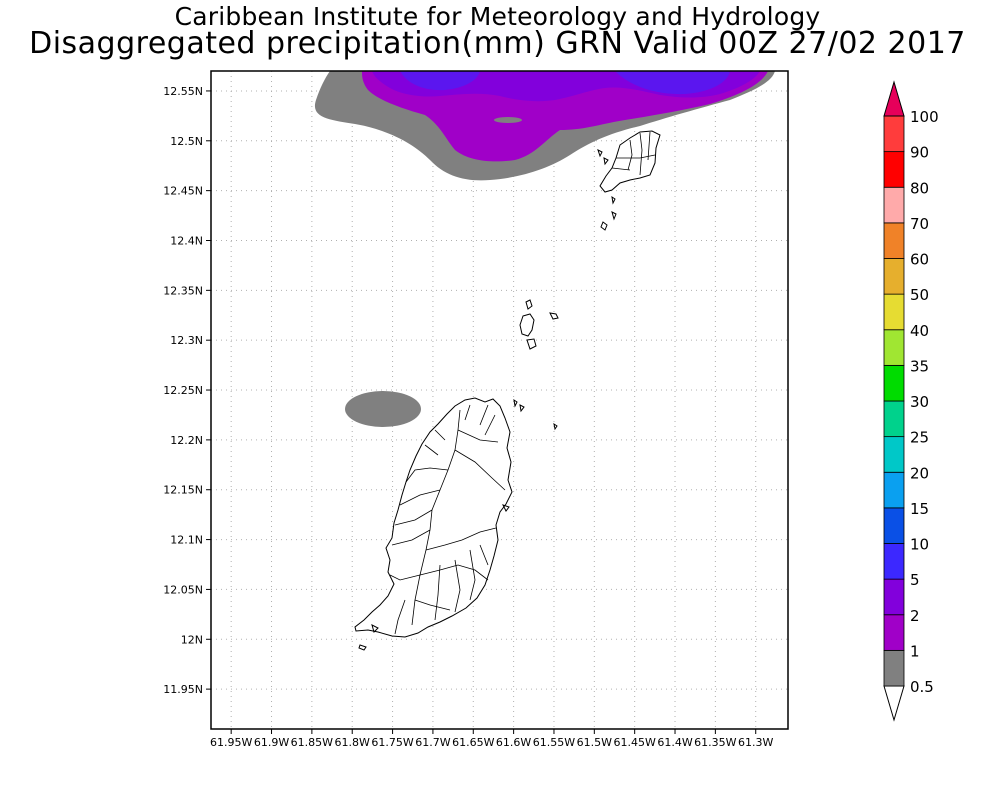  What do you see at coordinates (231, 742) in the screenshot?
I see `lon-tick-label: 61.95W` at bounding box center [231, 742].